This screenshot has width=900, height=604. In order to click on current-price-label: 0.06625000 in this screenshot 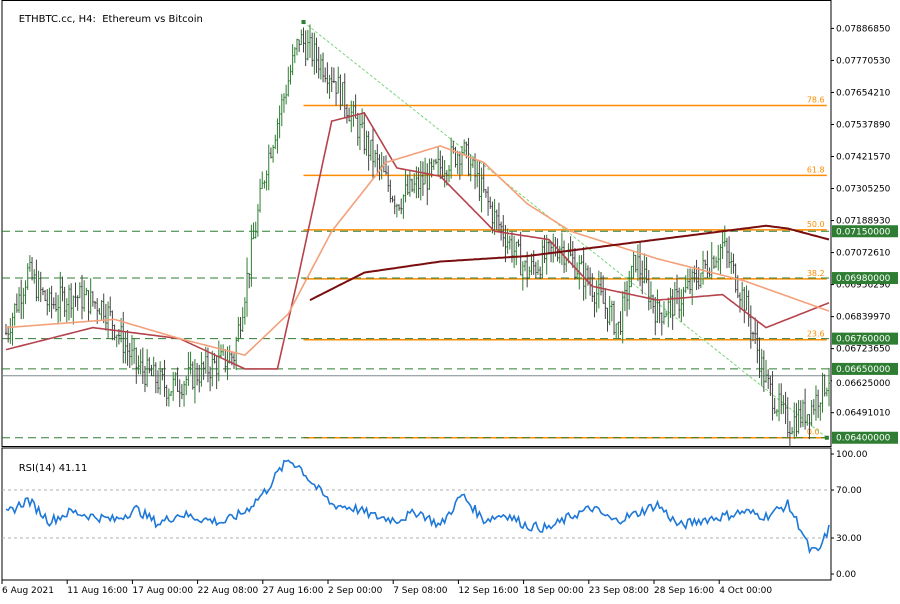, I will do `click(863, 384)`.